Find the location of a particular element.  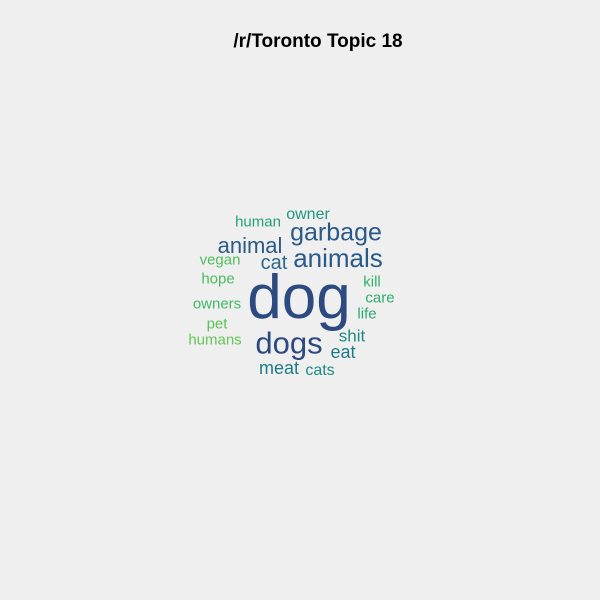

word-kill: kill is located at coordinates (372, 282).